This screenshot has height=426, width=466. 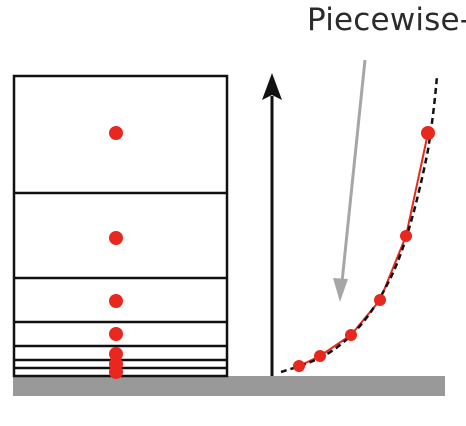 I want to click on caption-pointer-arrow, so click(x=350, y=180).